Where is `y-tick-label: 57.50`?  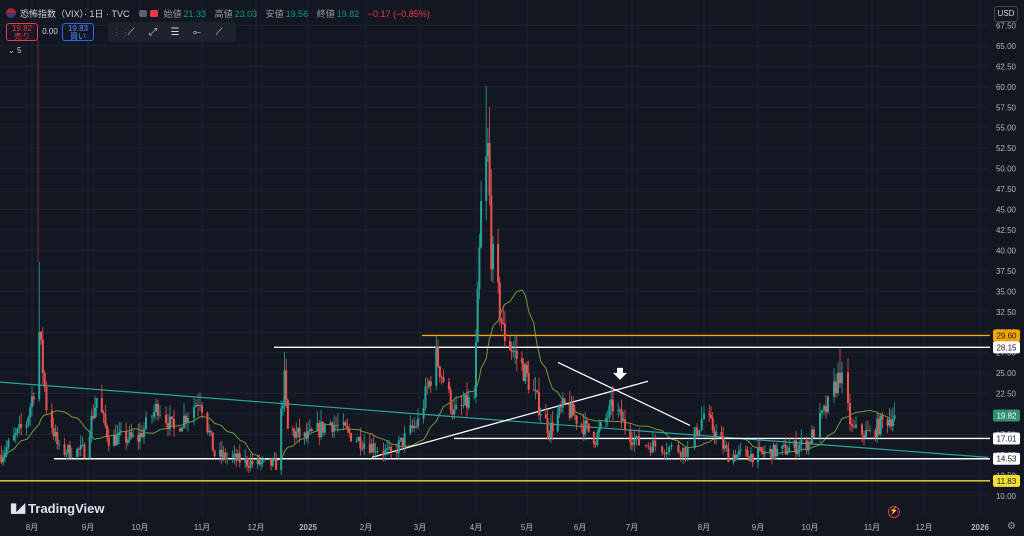
y-tick-label: 57.50 is located at coordinates (1006, 107).